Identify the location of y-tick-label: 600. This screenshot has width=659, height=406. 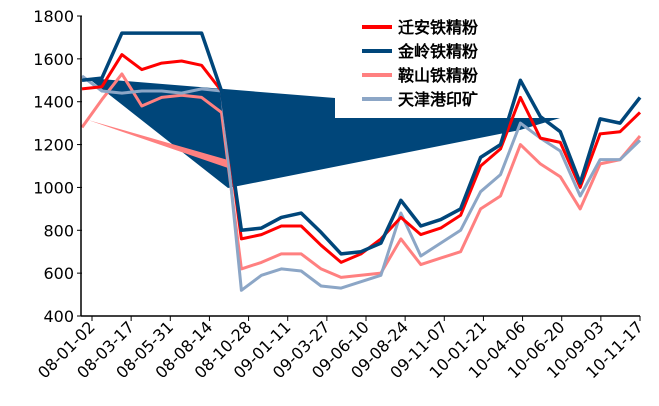
(58, 273).